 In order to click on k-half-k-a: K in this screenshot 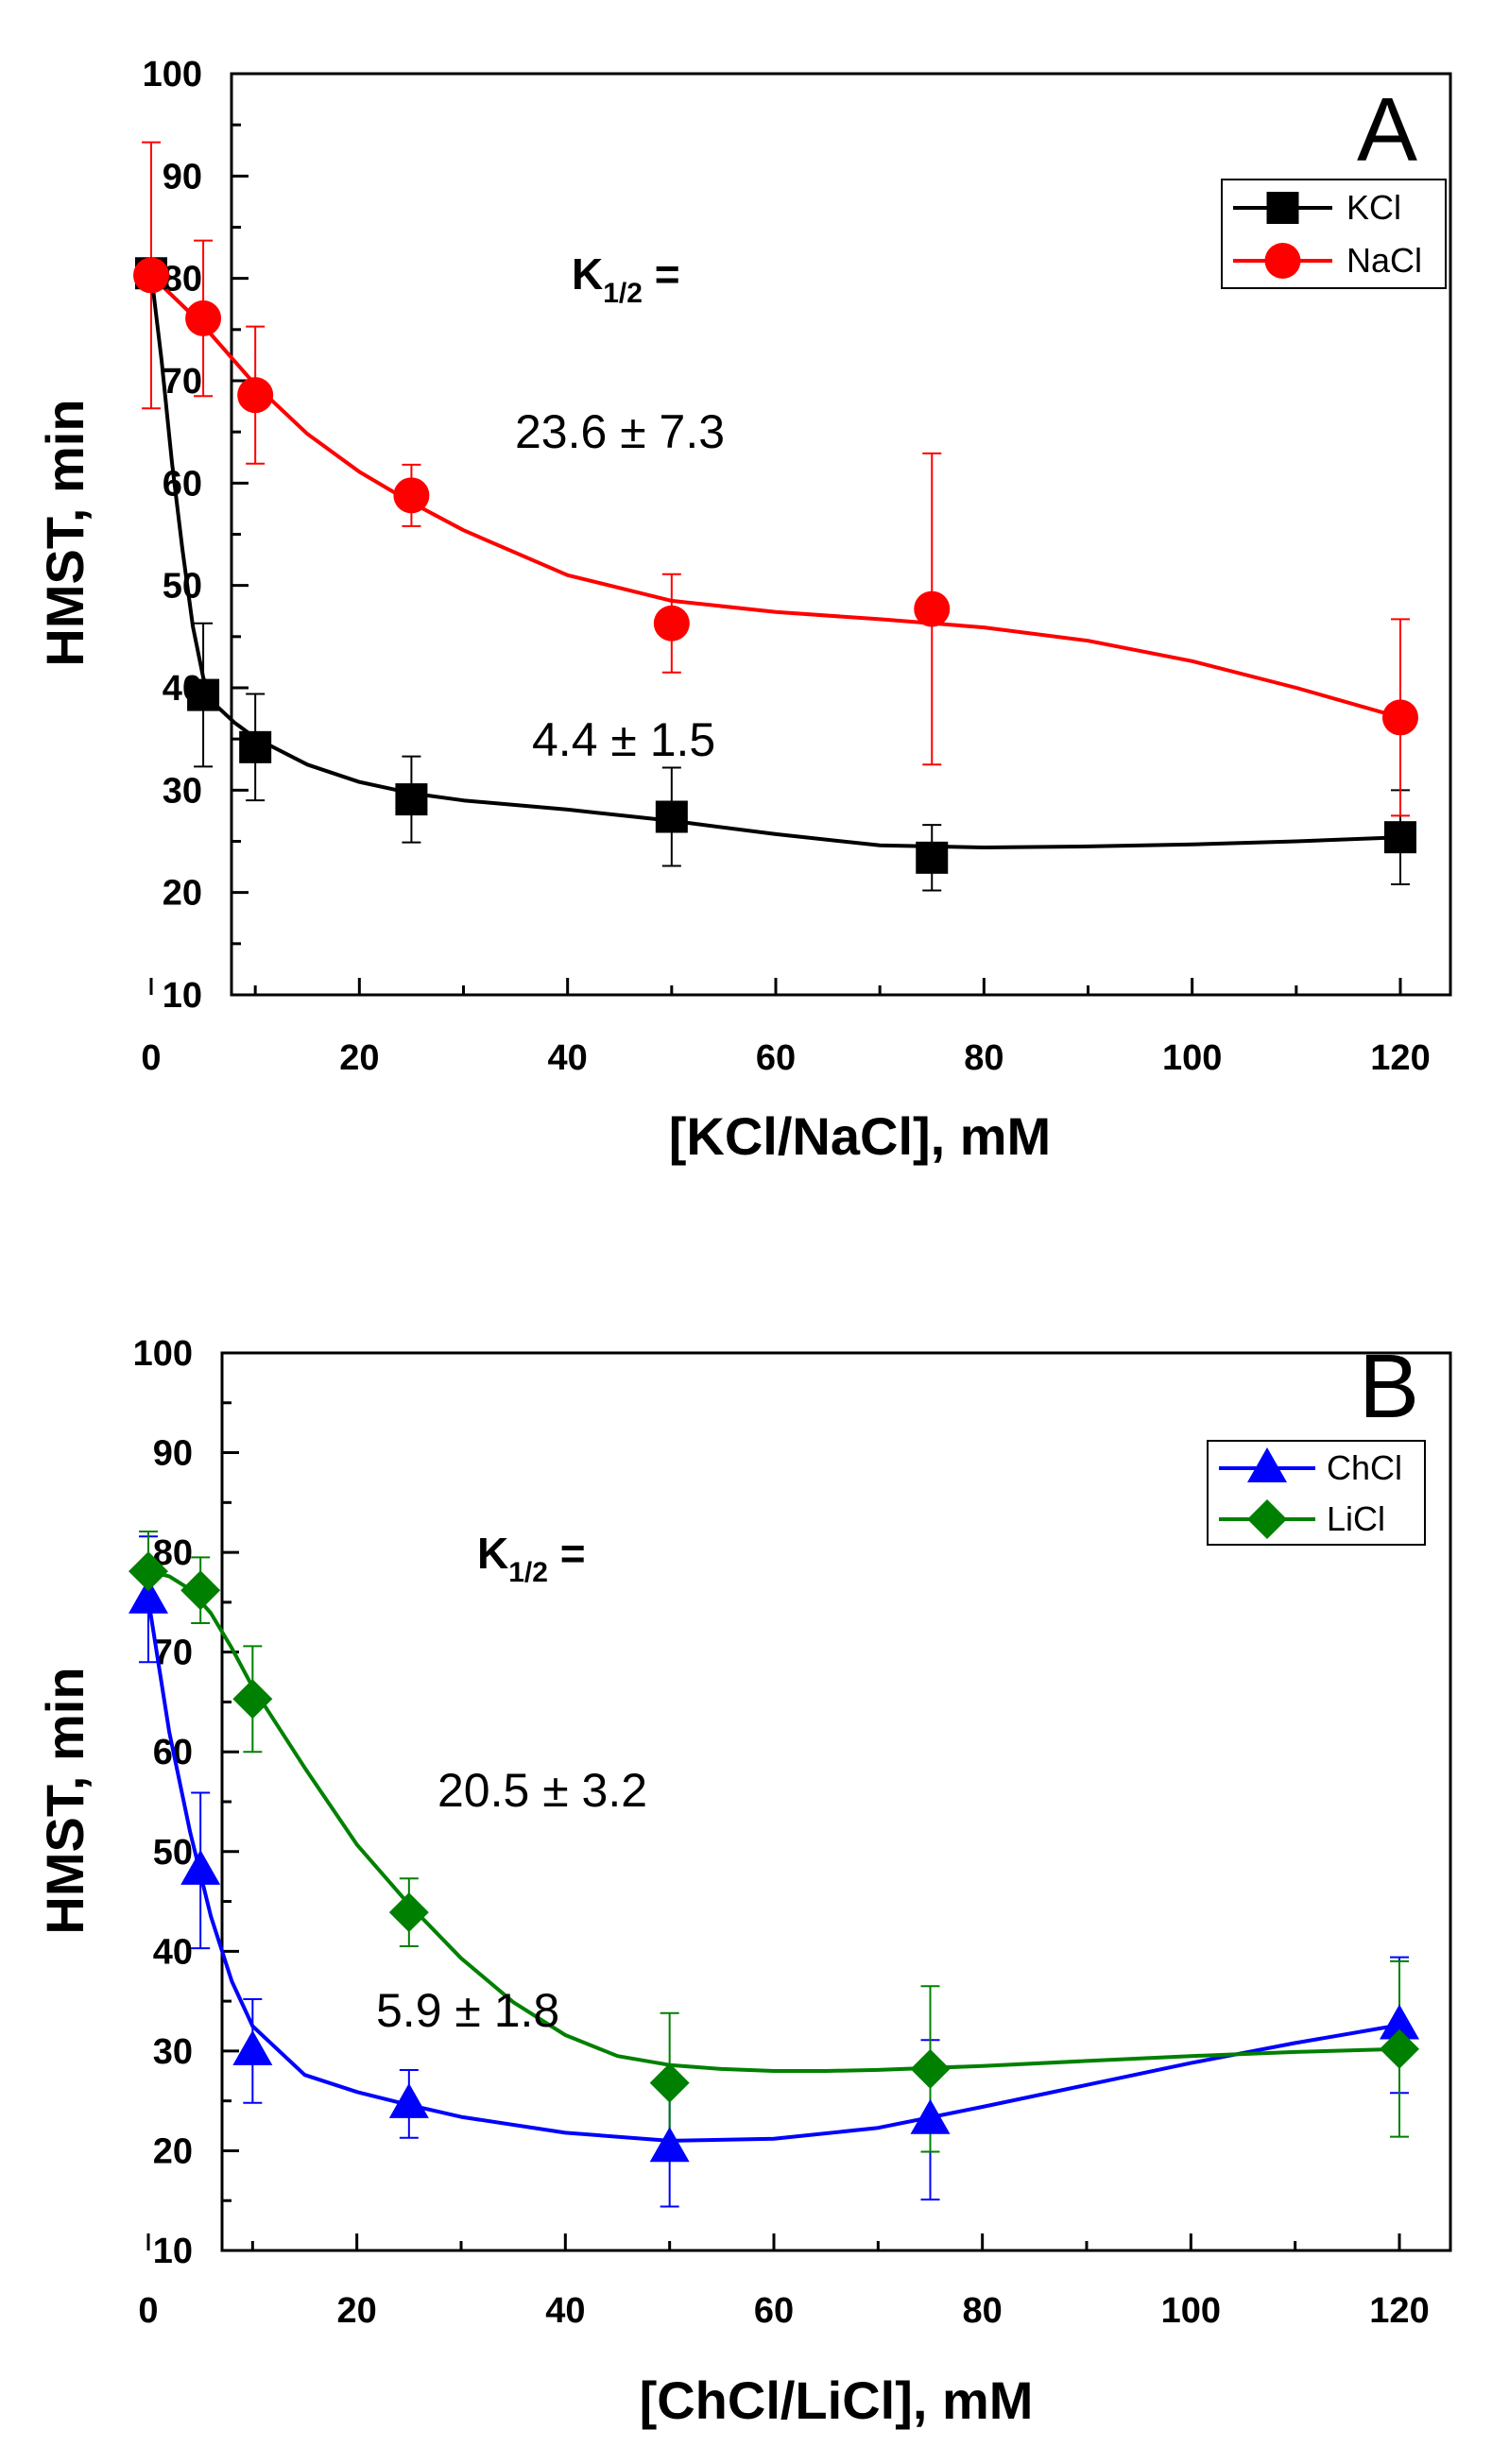, I will do `click(587, 274)`.